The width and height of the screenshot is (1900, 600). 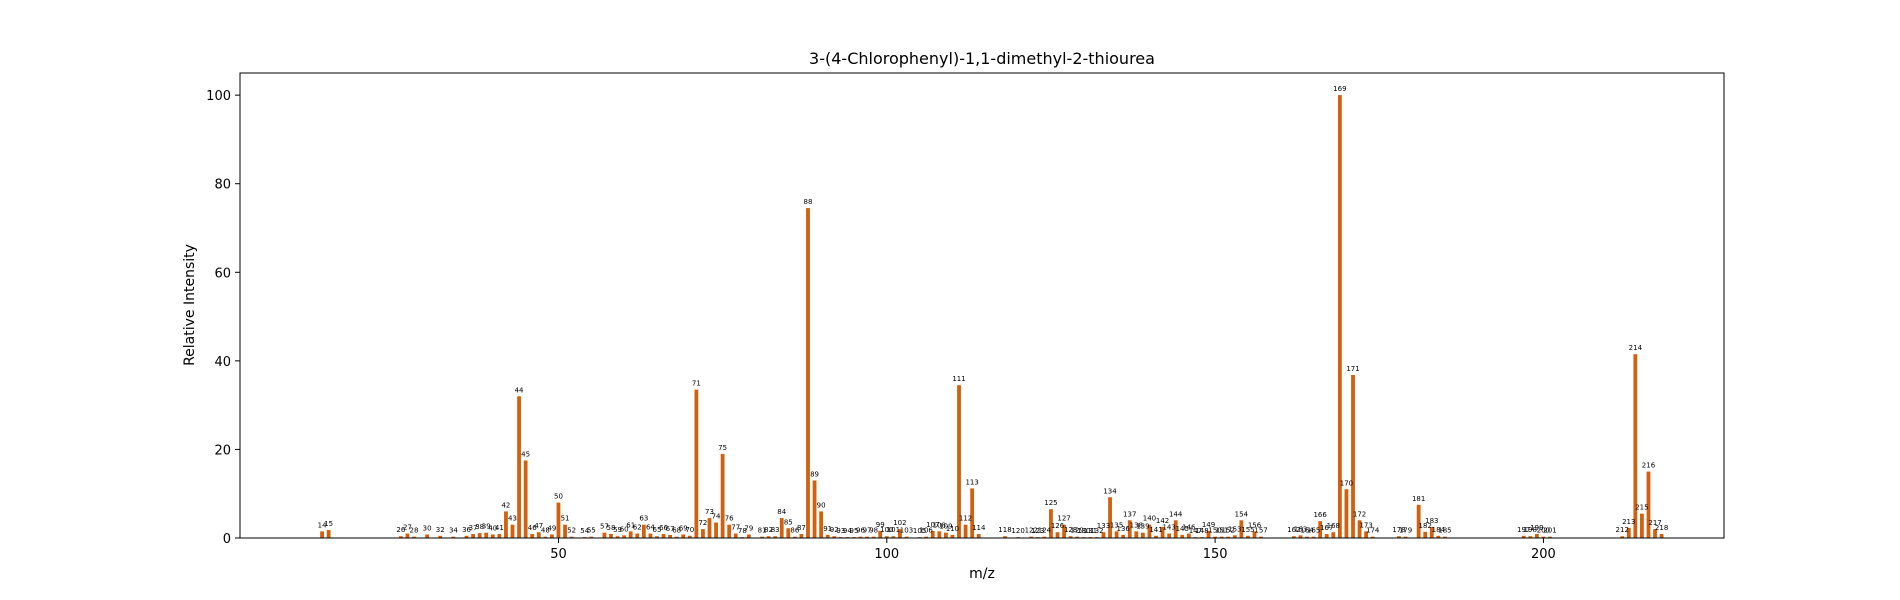 I want to click on peak-label-41: 41, so click(x=499, y=528).